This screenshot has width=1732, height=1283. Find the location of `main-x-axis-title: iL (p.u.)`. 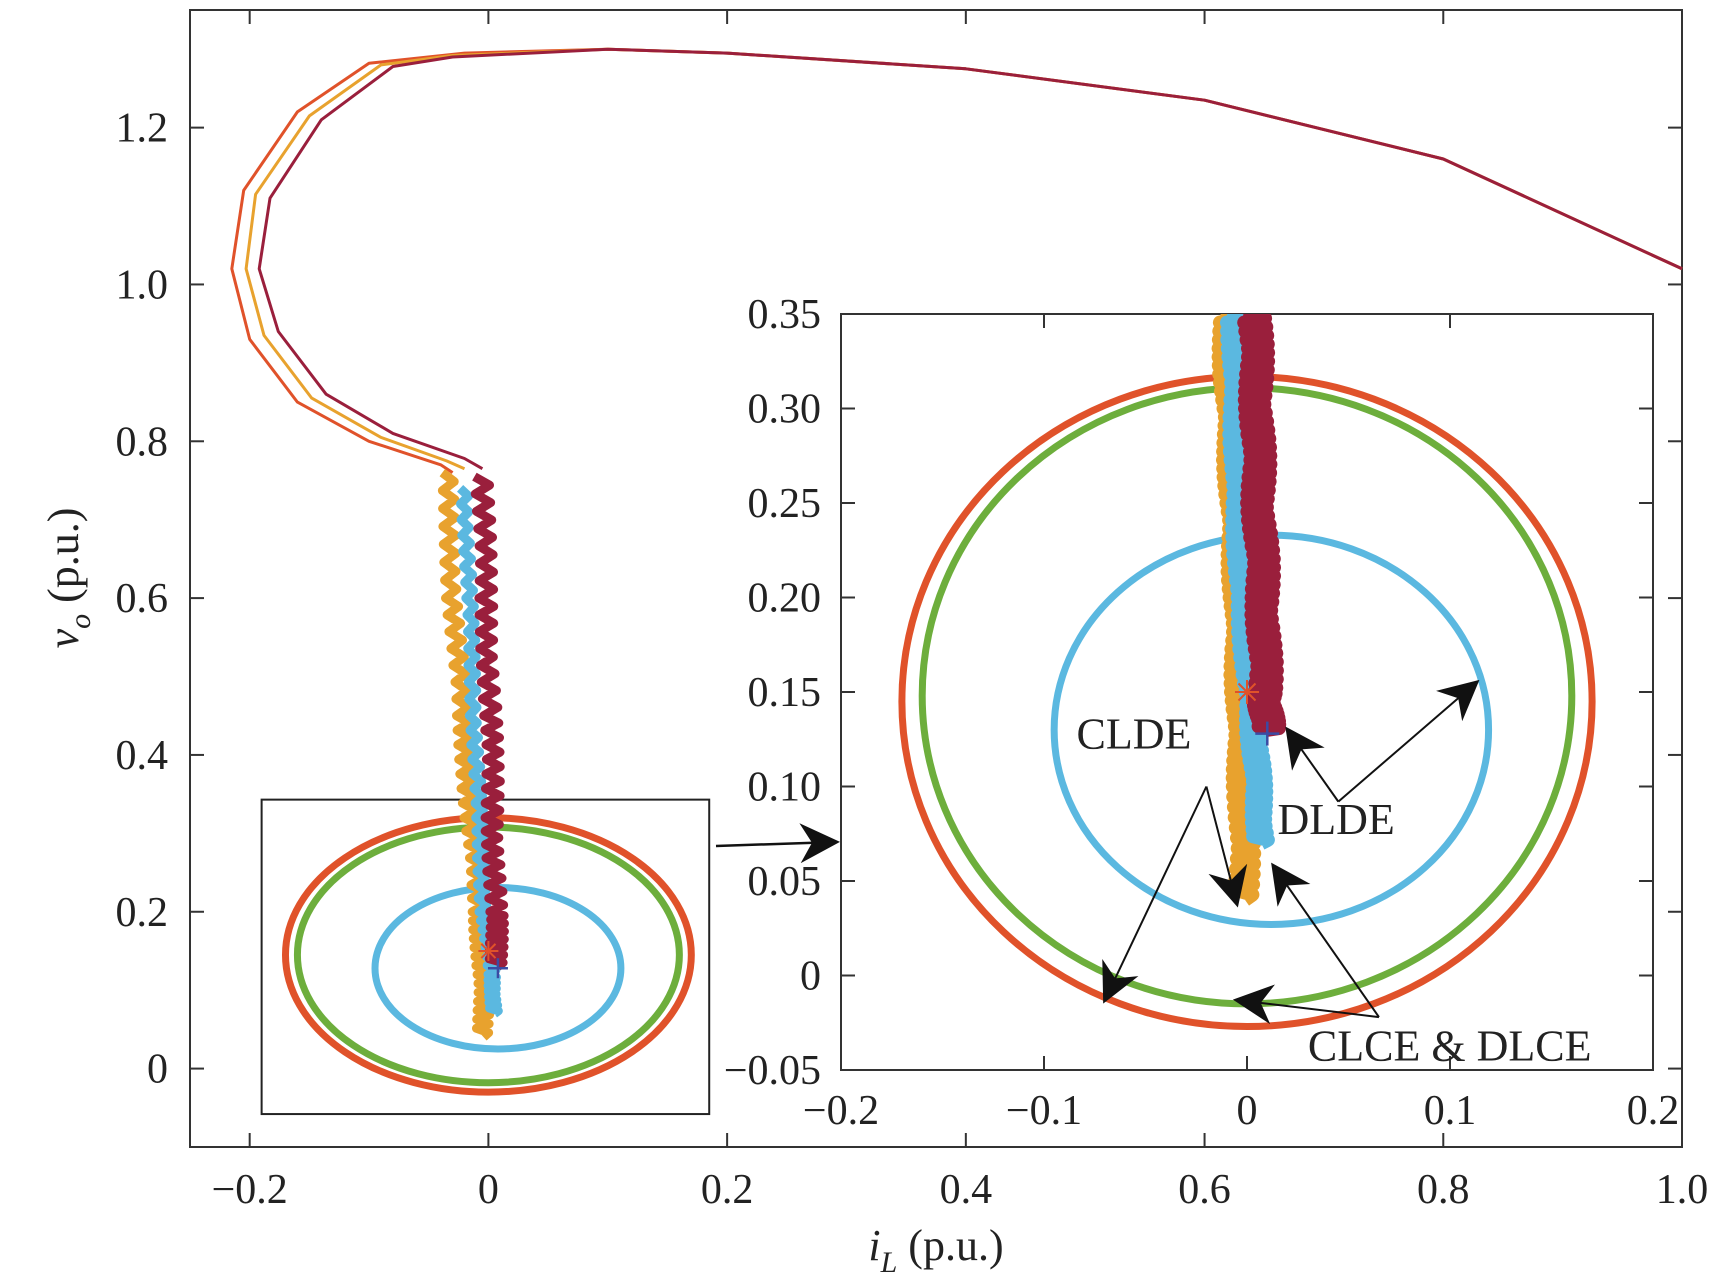

main-x-axis-title: iL (p.u.) is located at coordinates (935, 1250).